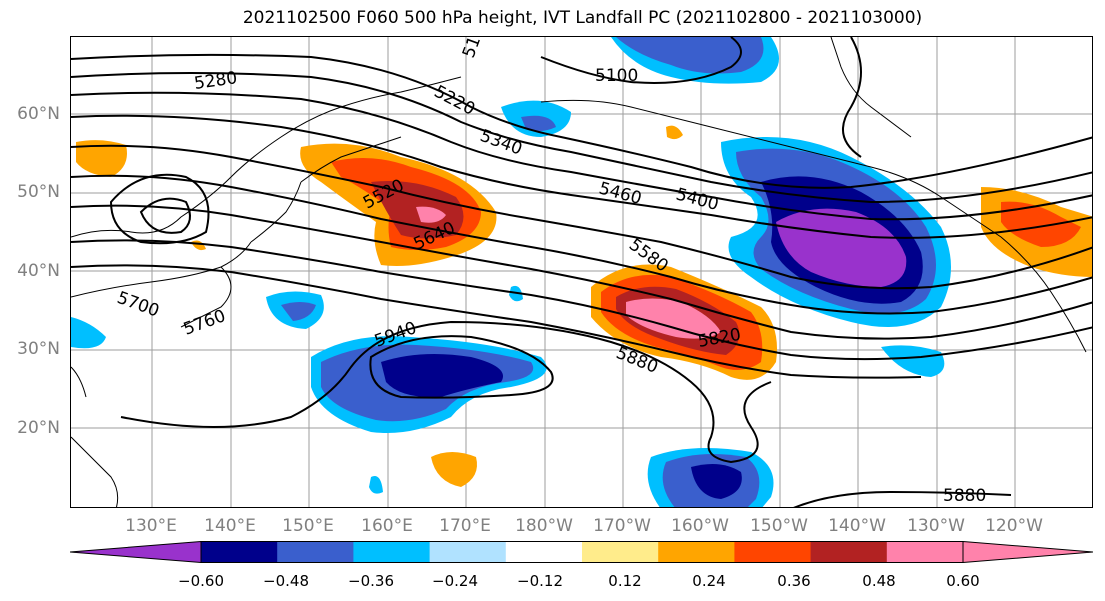 The height and width of the screenshot is (601, 1105). What do you see at coordinates (794, 581) in the screenshot?
I see `colorbar-tick-036: 0.36` at bounding box center [794, 581].